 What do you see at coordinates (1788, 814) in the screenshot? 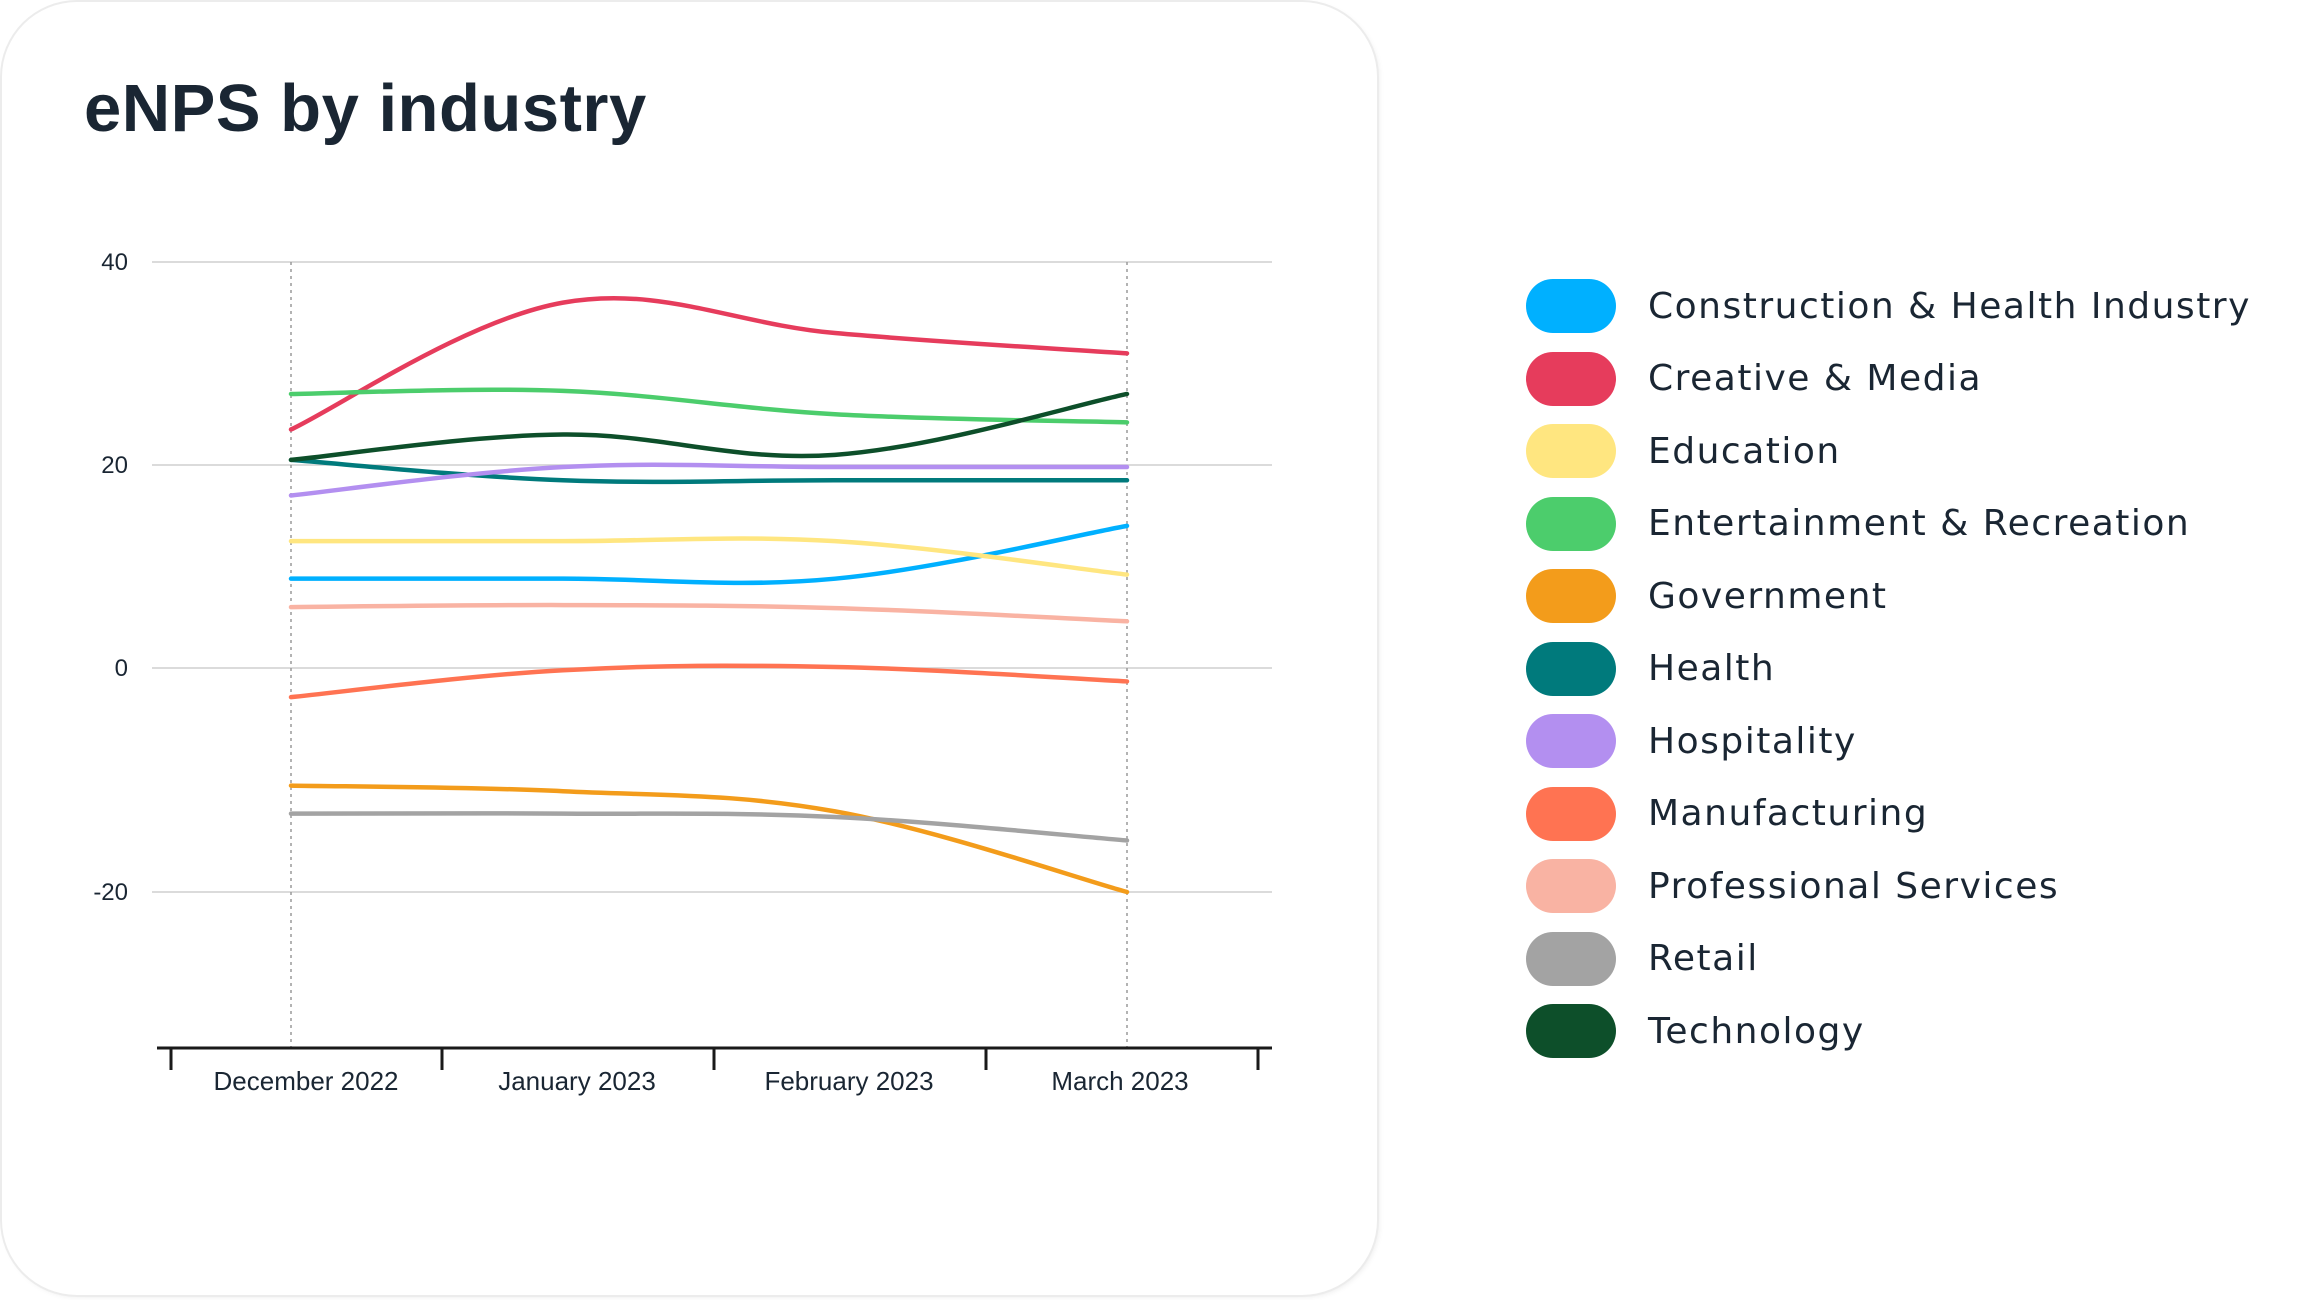
I see `legend-label: Manufacturing` at bounding box center [1788, 814].